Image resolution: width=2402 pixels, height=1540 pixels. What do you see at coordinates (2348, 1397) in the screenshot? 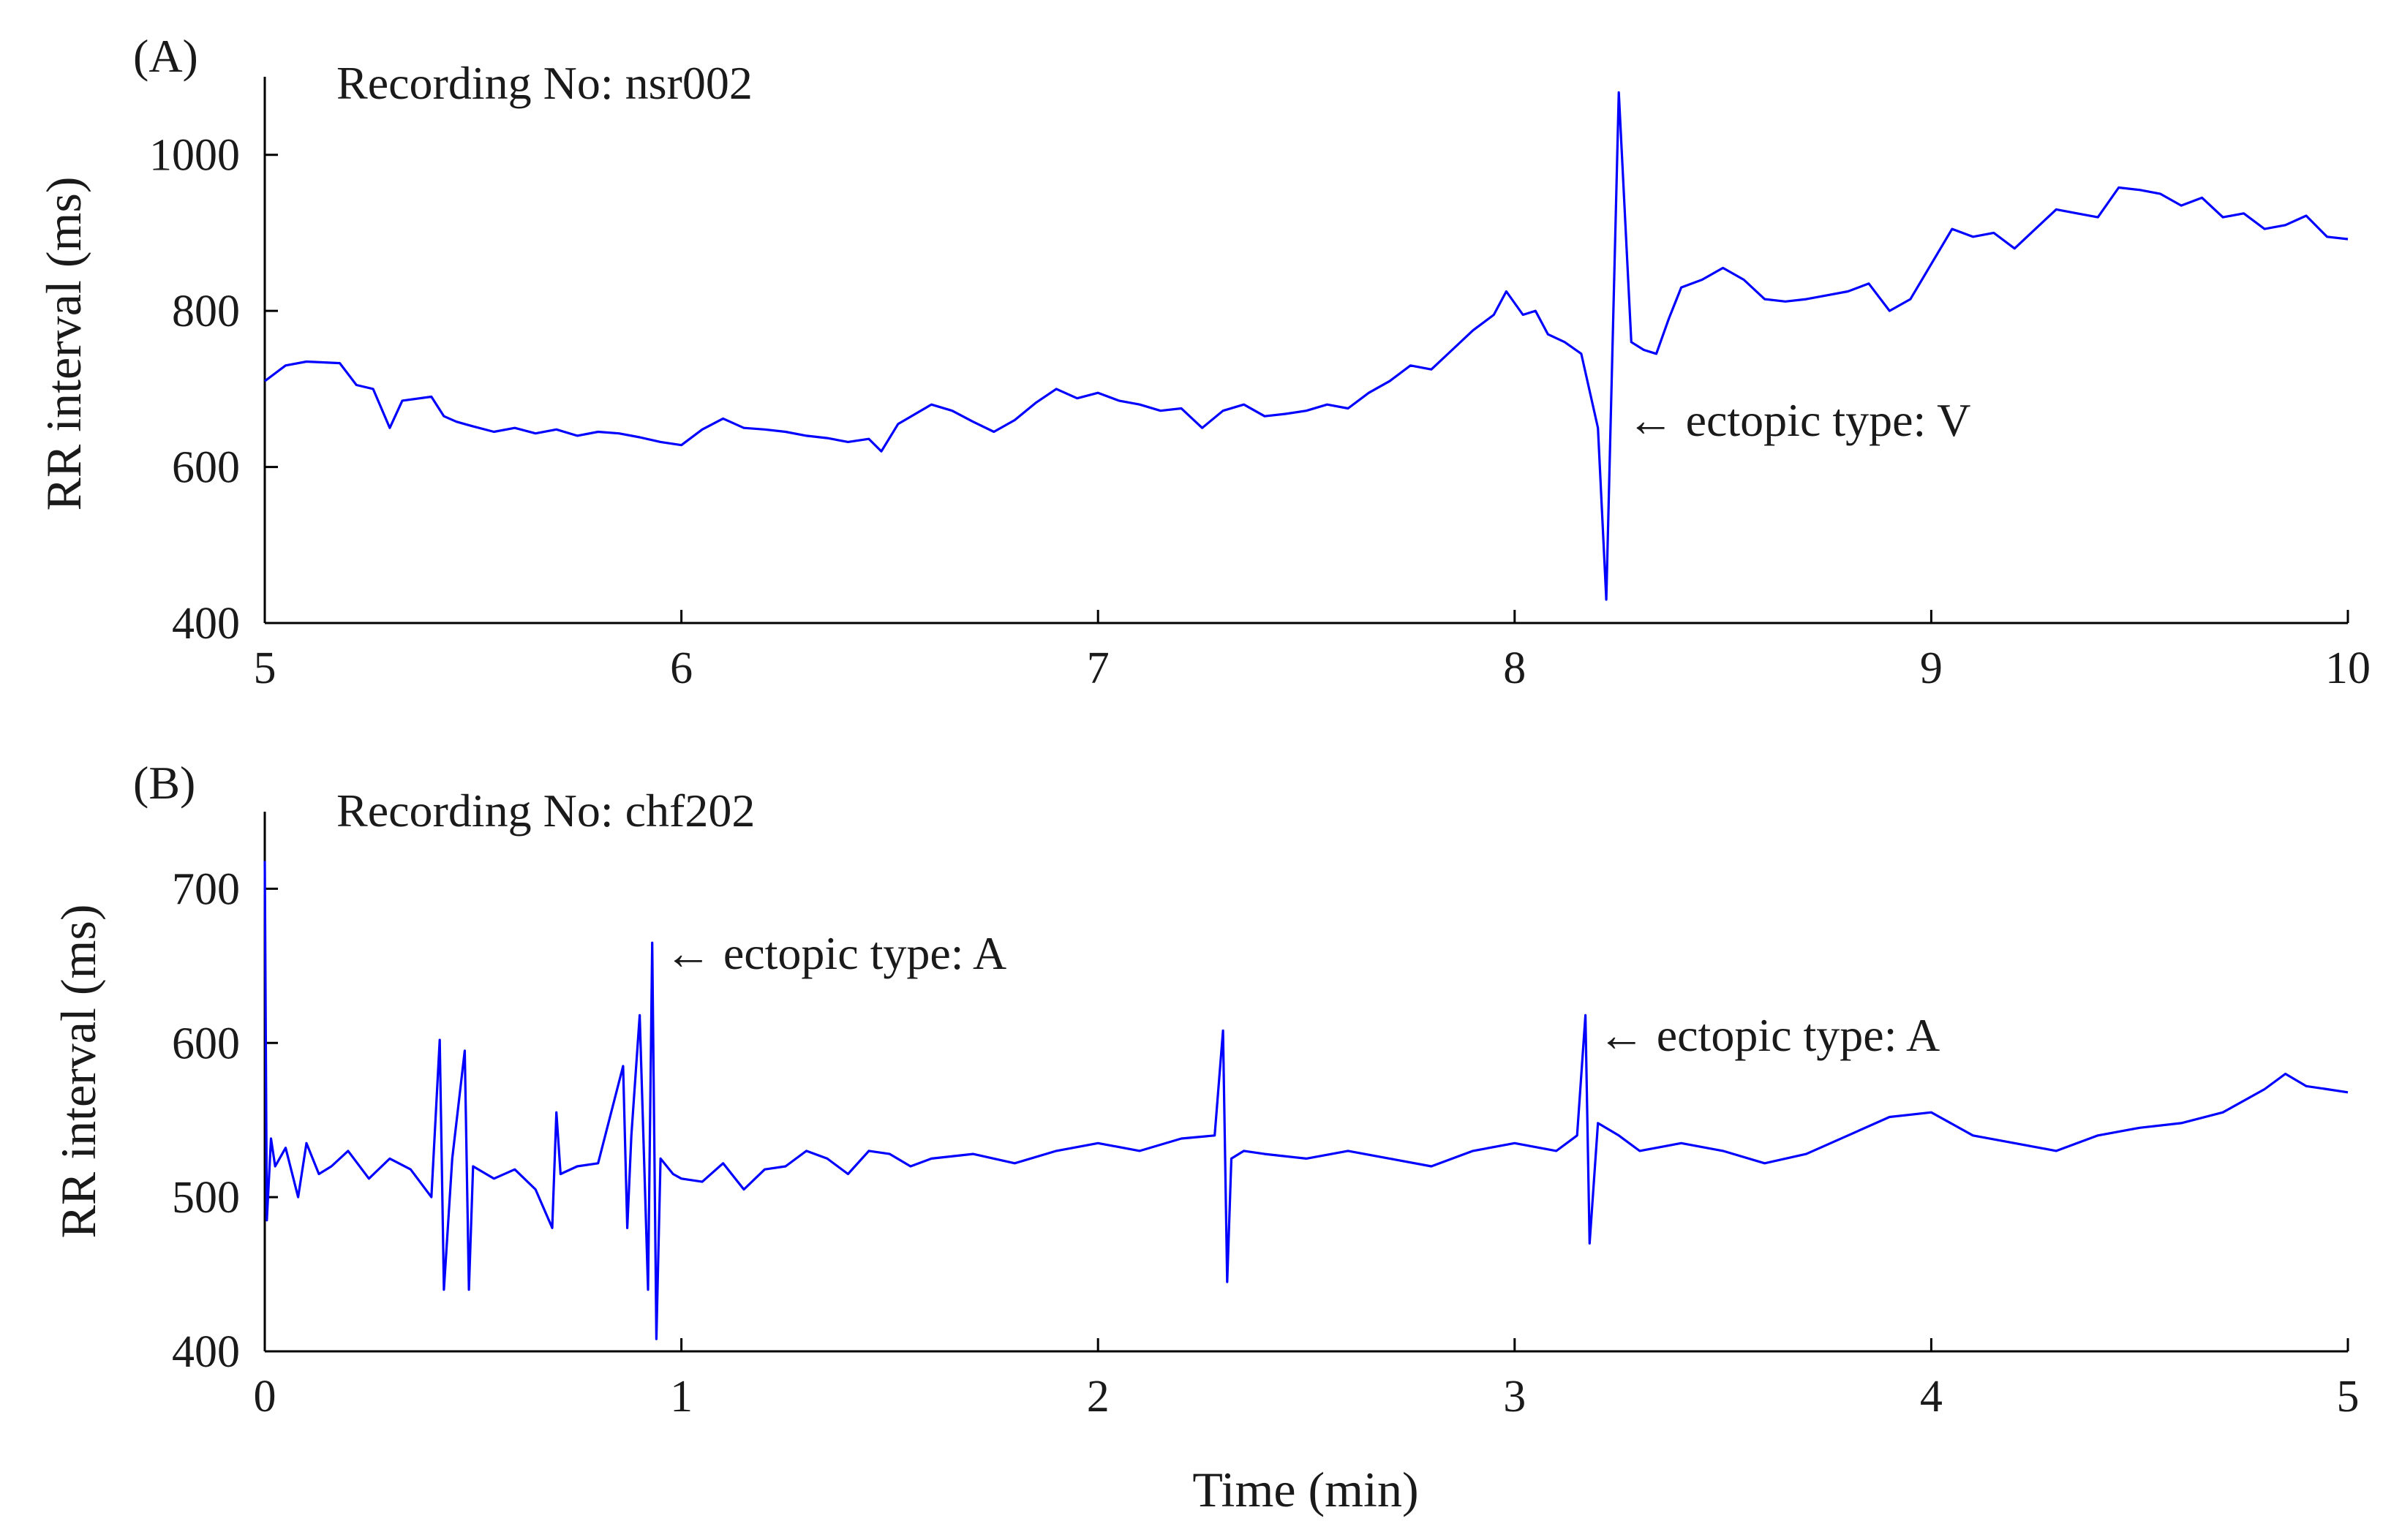
I see `panel-b-x-tick-label: 5` at bounding box center [2348, 1397].